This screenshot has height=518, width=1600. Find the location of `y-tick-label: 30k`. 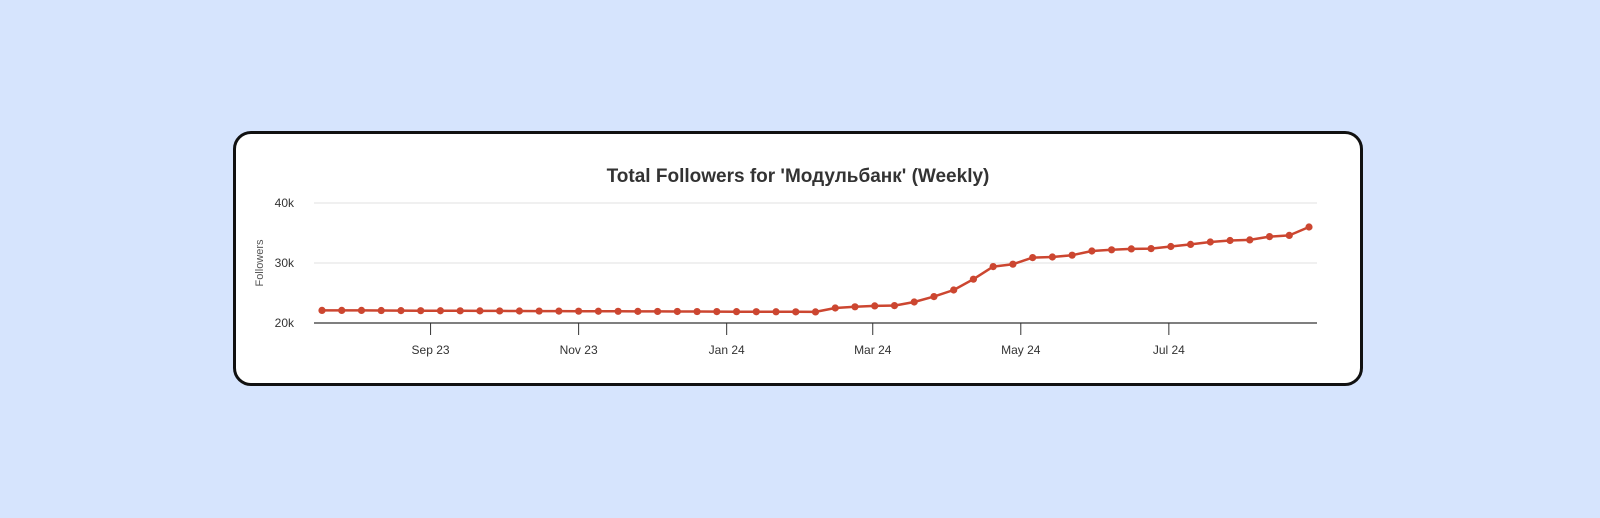

y-tick-label: 30k is located at coordinates (285, 263).